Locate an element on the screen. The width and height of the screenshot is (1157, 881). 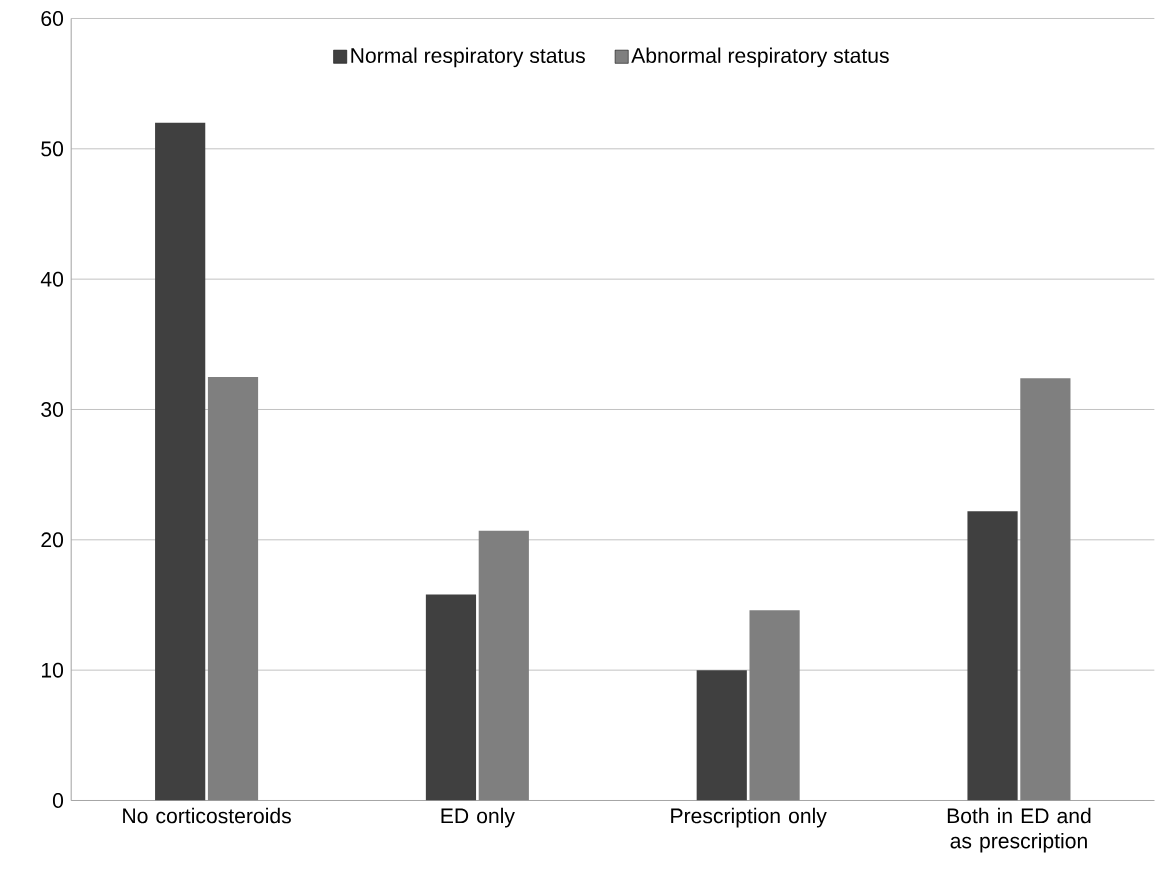
y-tick-label: 50 is located at coordinates (52, 149).